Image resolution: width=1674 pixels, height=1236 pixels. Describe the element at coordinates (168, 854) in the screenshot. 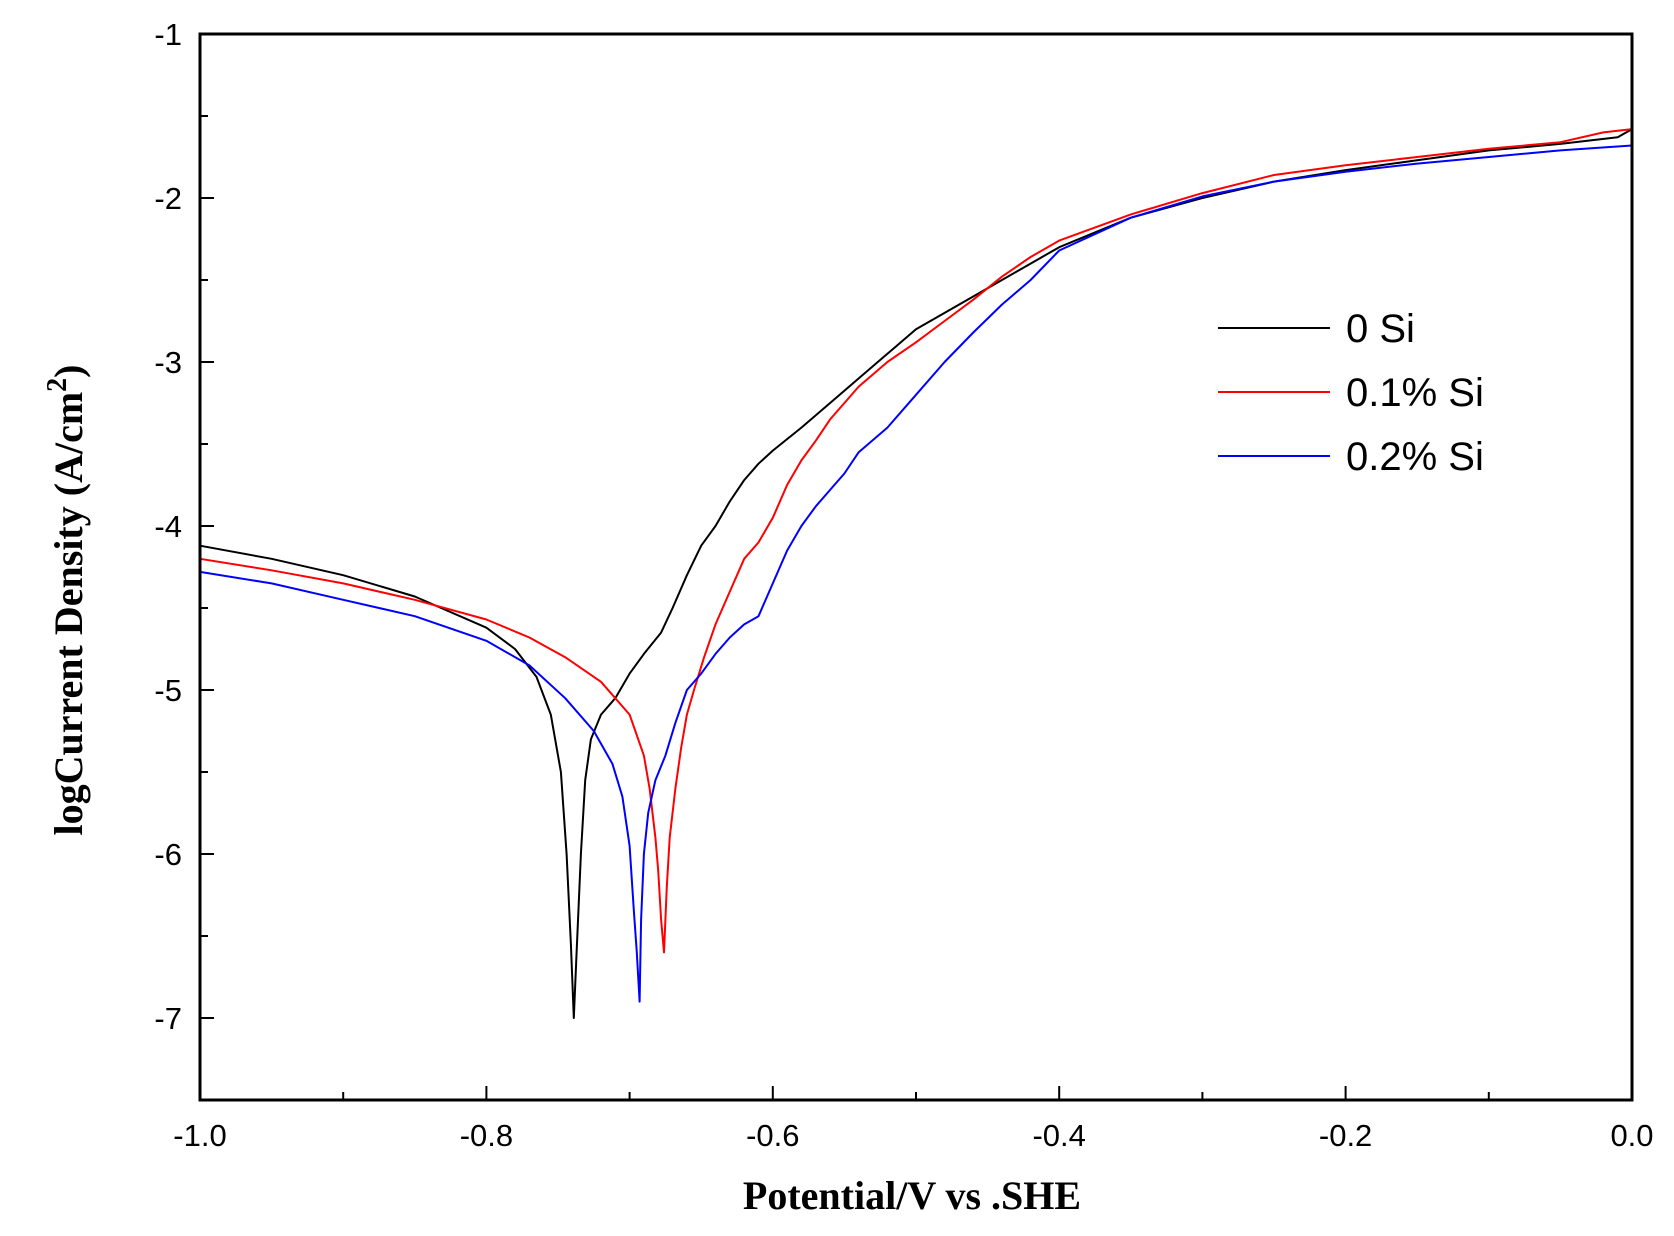

I see `y-tick-label: -6` at that location.